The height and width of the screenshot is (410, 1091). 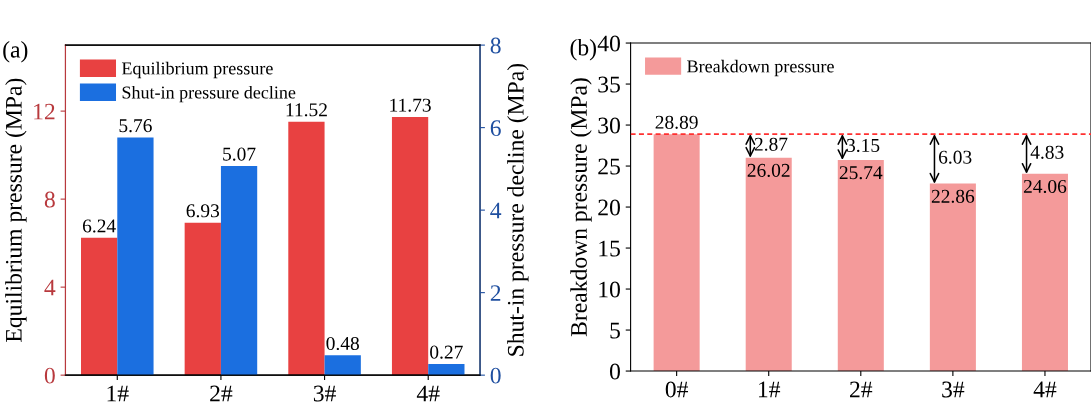 I want to click on y2-tick-label: 2, so click(x=495, y=293).